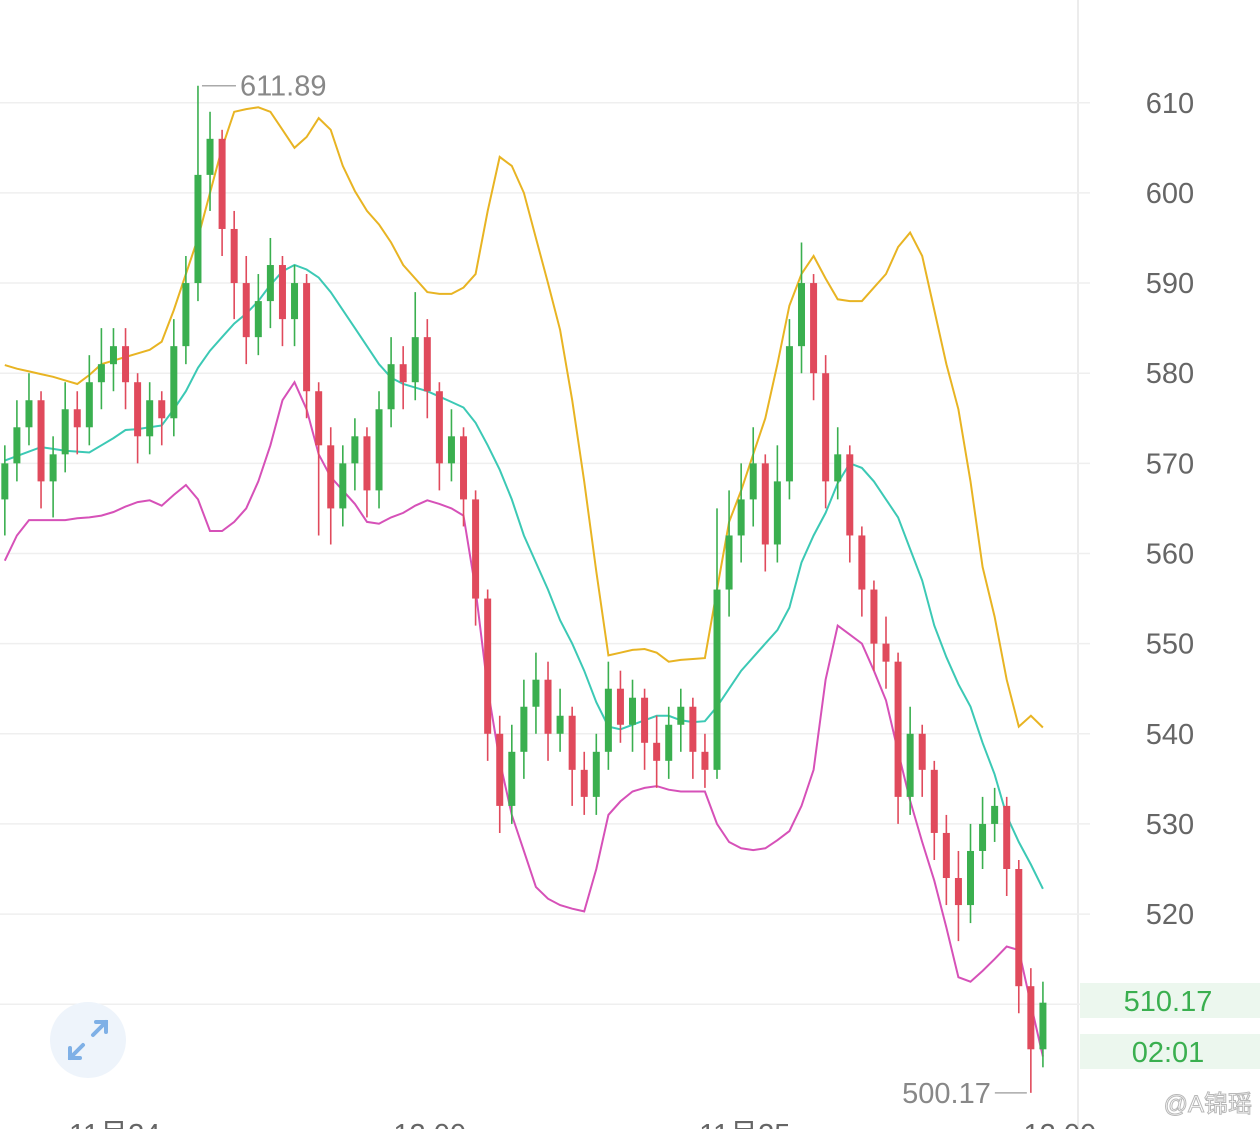 The height and width of the screenshot is (1129, 1260). Describe the element at coordinates (1170, 915) in the screenshot. I see `y-tick-label: 520` at that location.